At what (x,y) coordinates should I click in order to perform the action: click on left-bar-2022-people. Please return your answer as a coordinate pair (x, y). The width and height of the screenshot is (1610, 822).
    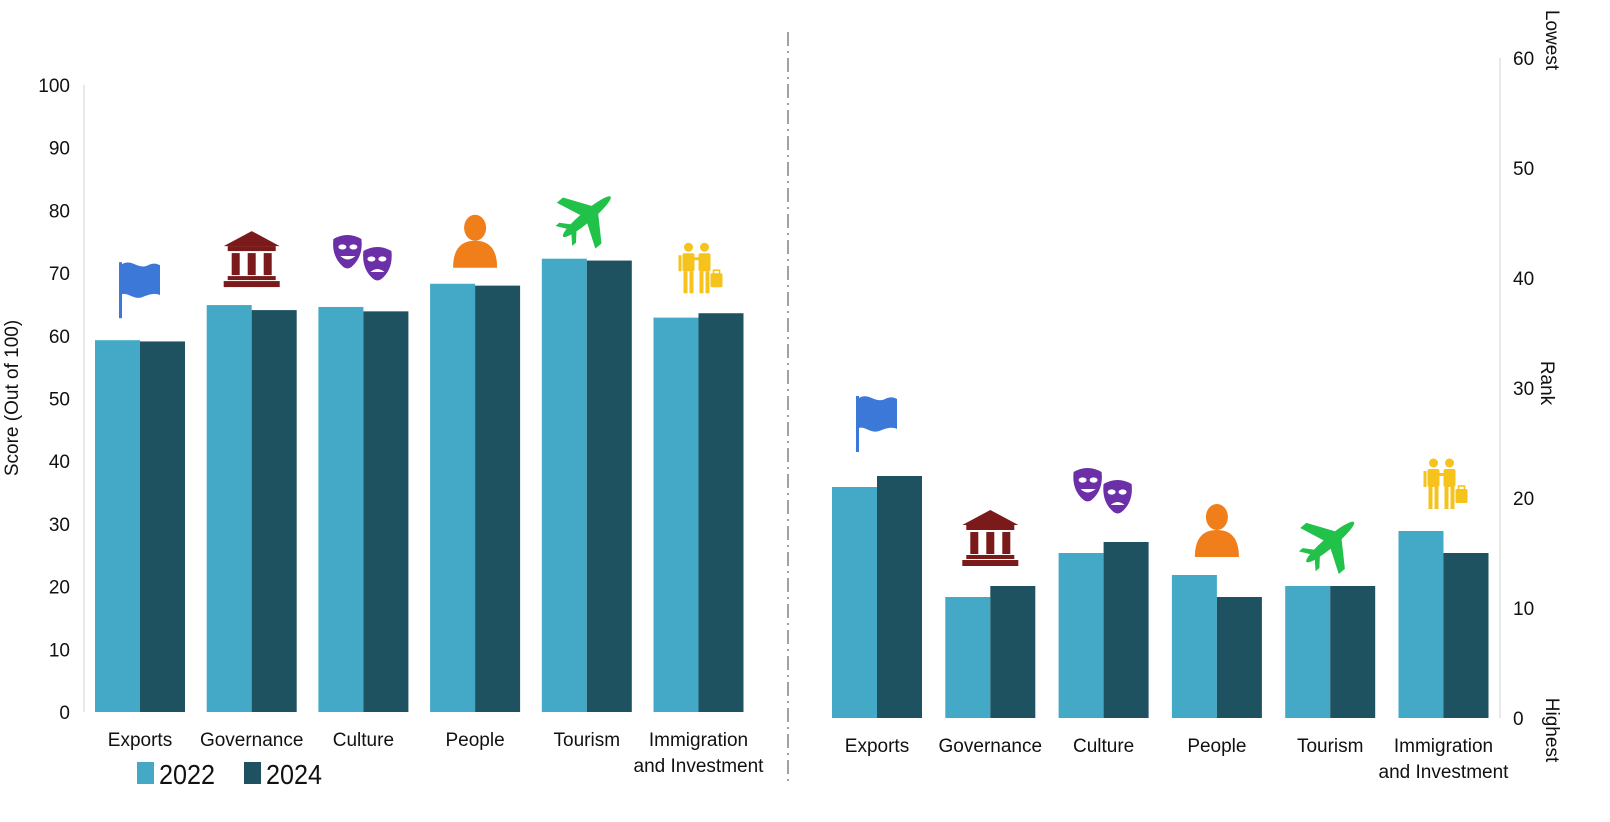
    Looking at the image, I should click on (453, 497).